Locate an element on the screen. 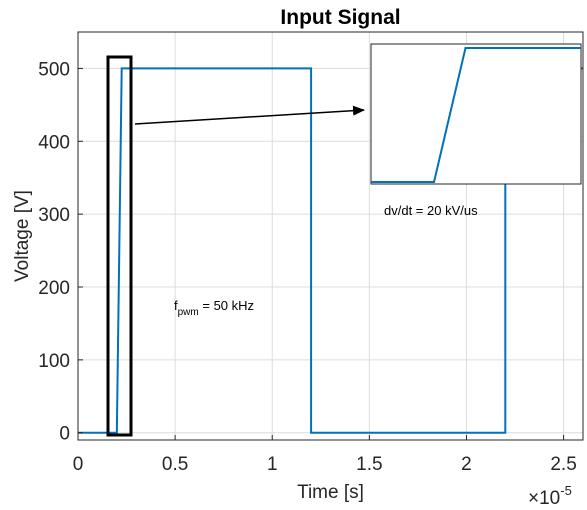 The height and width of the screenshot is (510, 587). x-axis-exponent: ×10⁻⁵ is located at coordinates (550, 496).